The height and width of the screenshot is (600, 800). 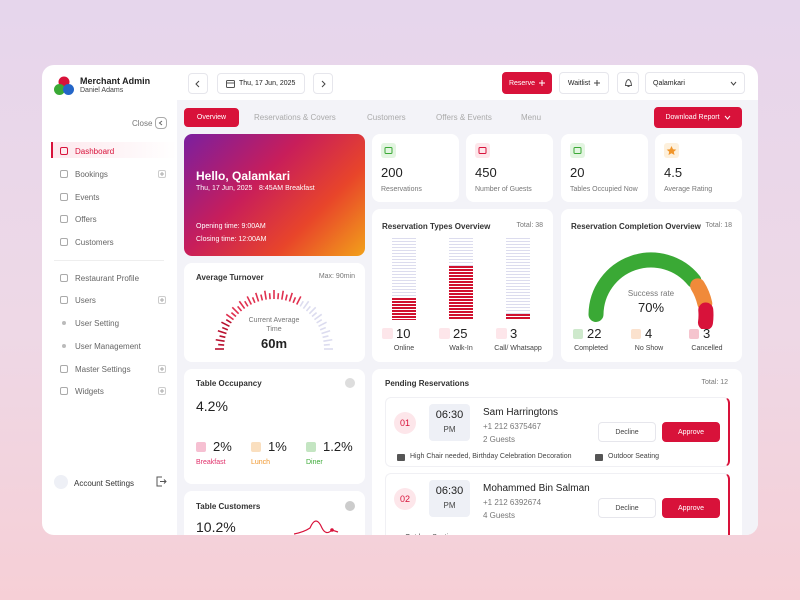 I want to click on completion-title: Reservation Completion Overview, so click(x=636, y=226).